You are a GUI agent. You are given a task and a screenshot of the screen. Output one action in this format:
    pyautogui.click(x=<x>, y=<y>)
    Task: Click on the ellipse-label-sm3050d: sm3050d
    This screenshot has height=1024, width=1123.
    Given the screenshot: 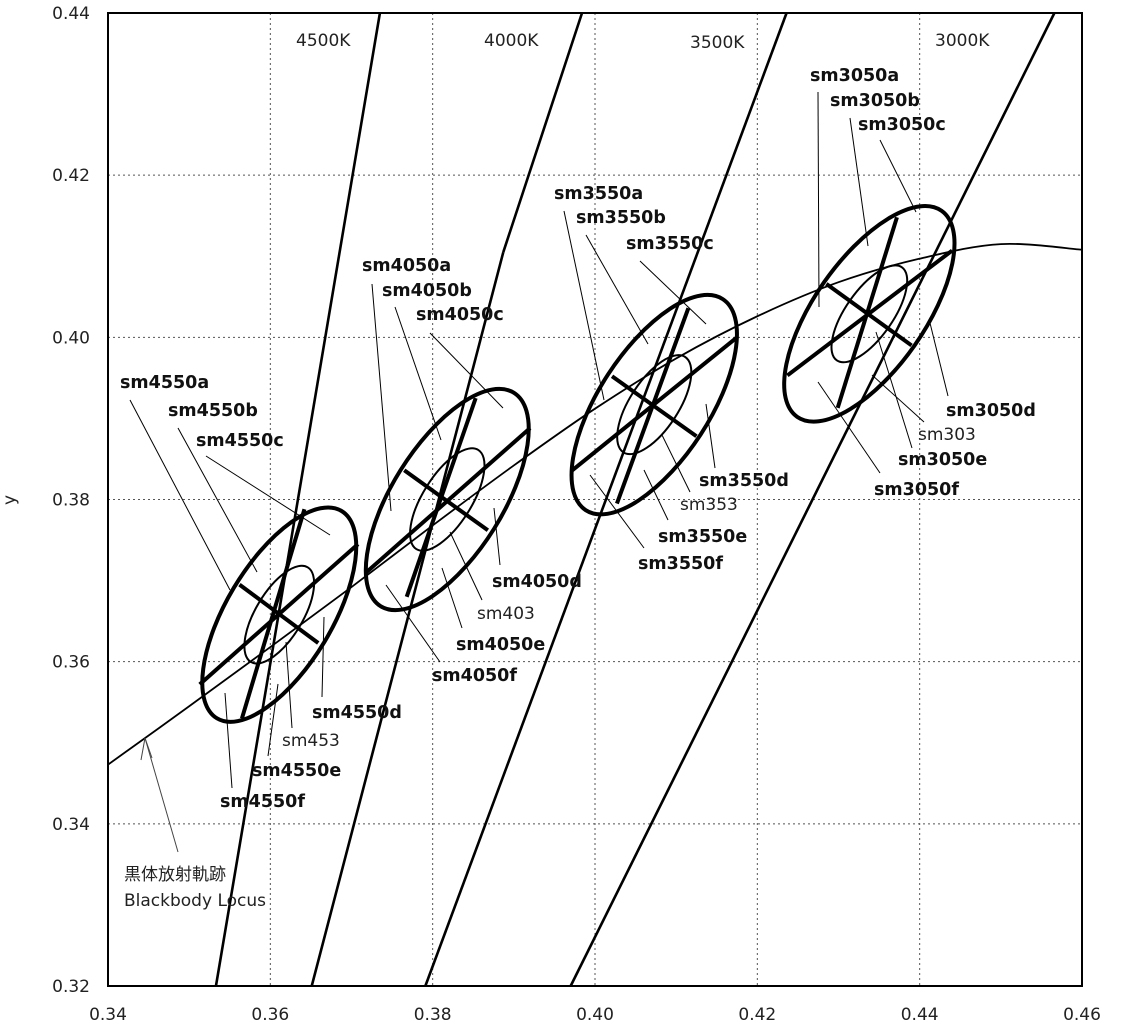 What is the action you would take?
    pyautogui.click(x=991, y=411)
    